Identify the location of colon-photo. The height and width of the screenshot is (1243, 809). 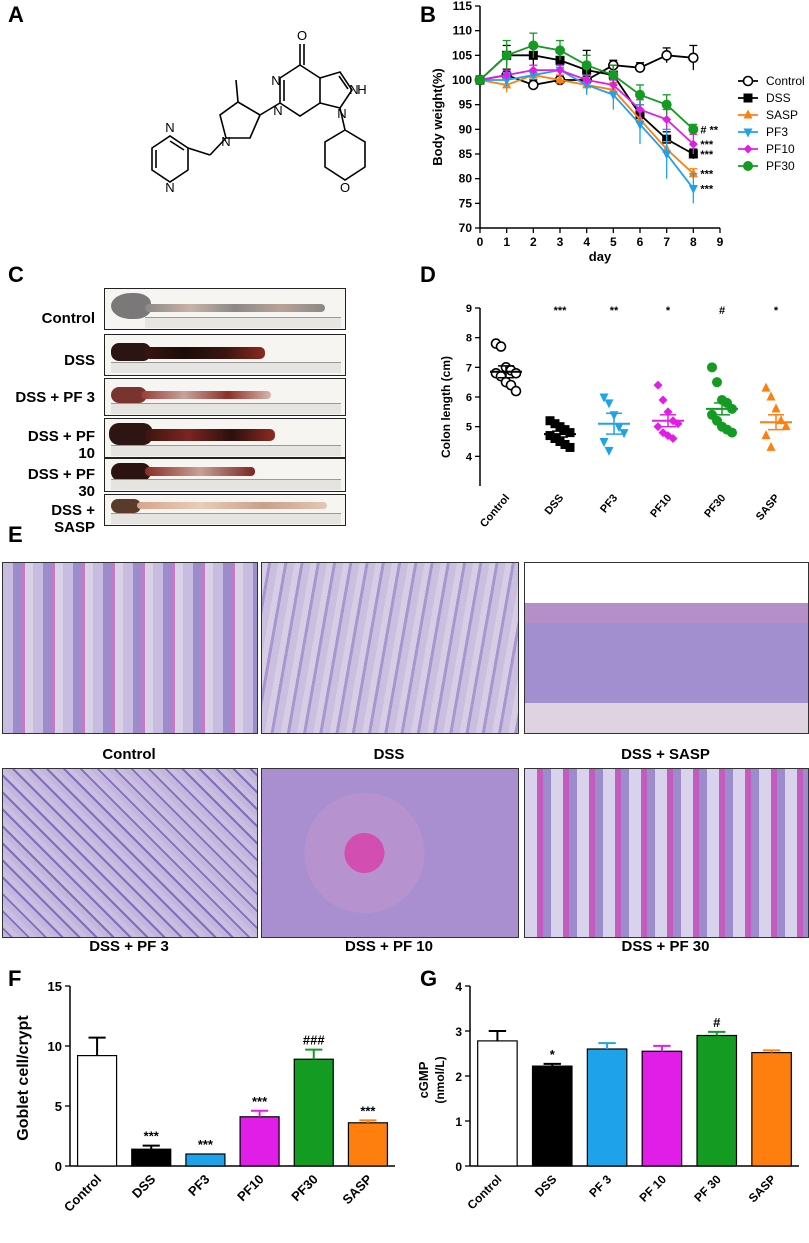
(225, 510).